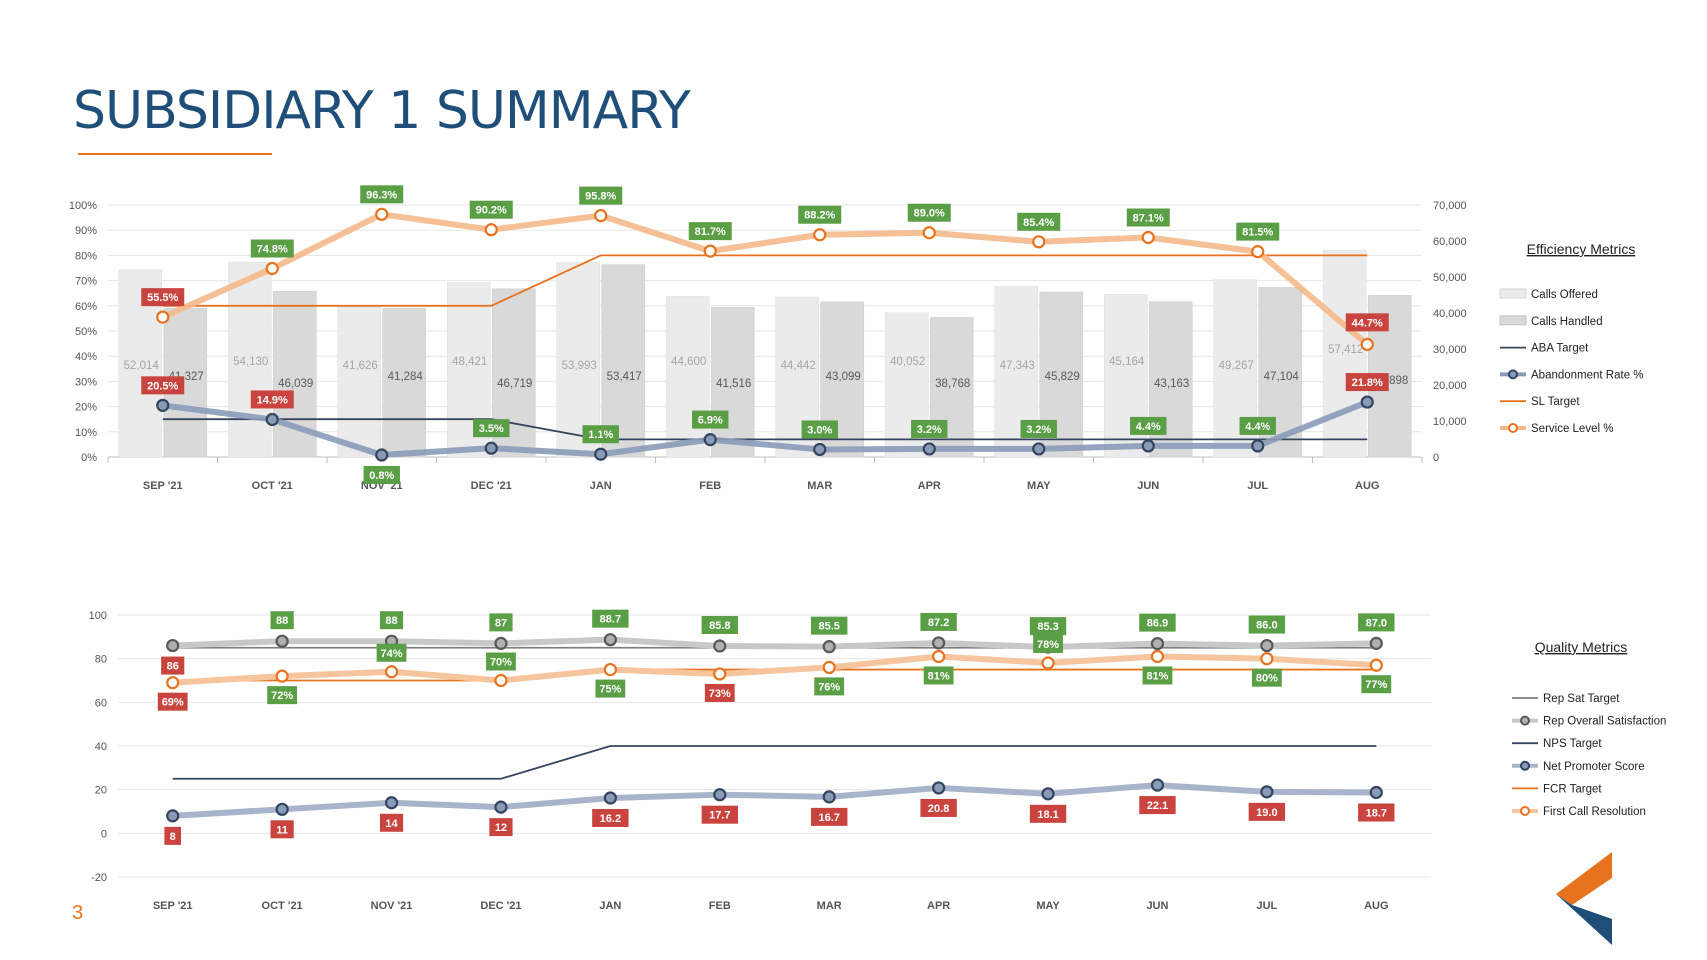 The width and height of the screenshot is (1707, 960). I want to click on x-tick-label: JAN, so click(610, 906).